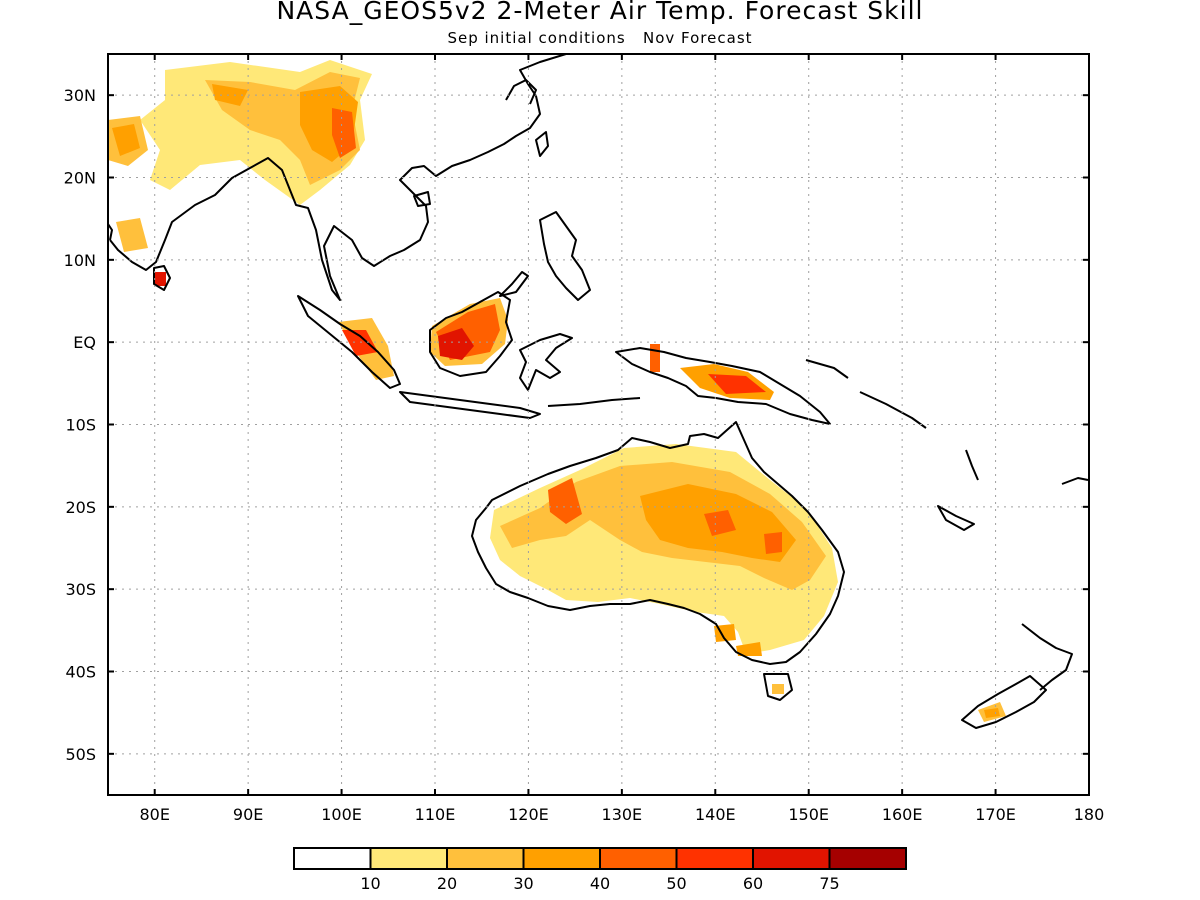  Describe the element at coordinates (992, 713) in the screenshot. I see `shade-newzealand-core` at that location.